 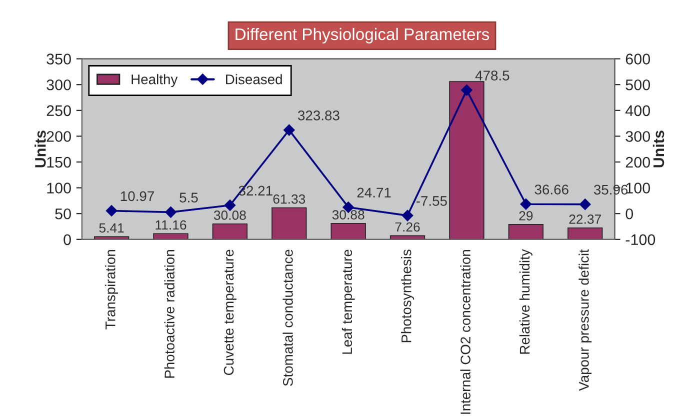 What do you see at coordinates (67, 240) in the screenshot?
I see `y-tick-label: 0` at bounding box center [67, 240].